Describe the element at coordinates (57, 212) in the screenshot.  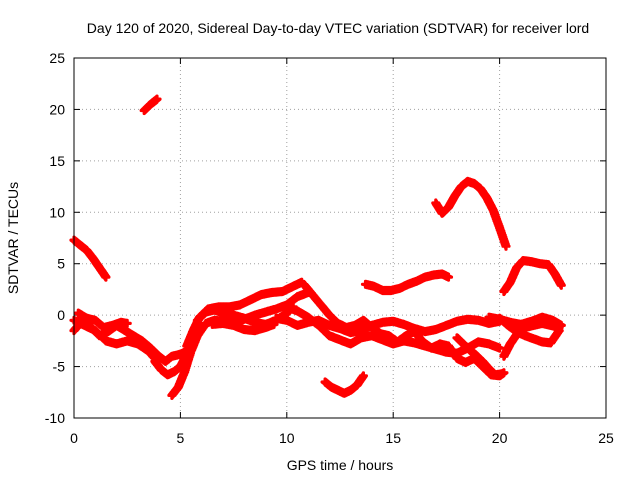
I see `y-tick-label: 10` at that location.